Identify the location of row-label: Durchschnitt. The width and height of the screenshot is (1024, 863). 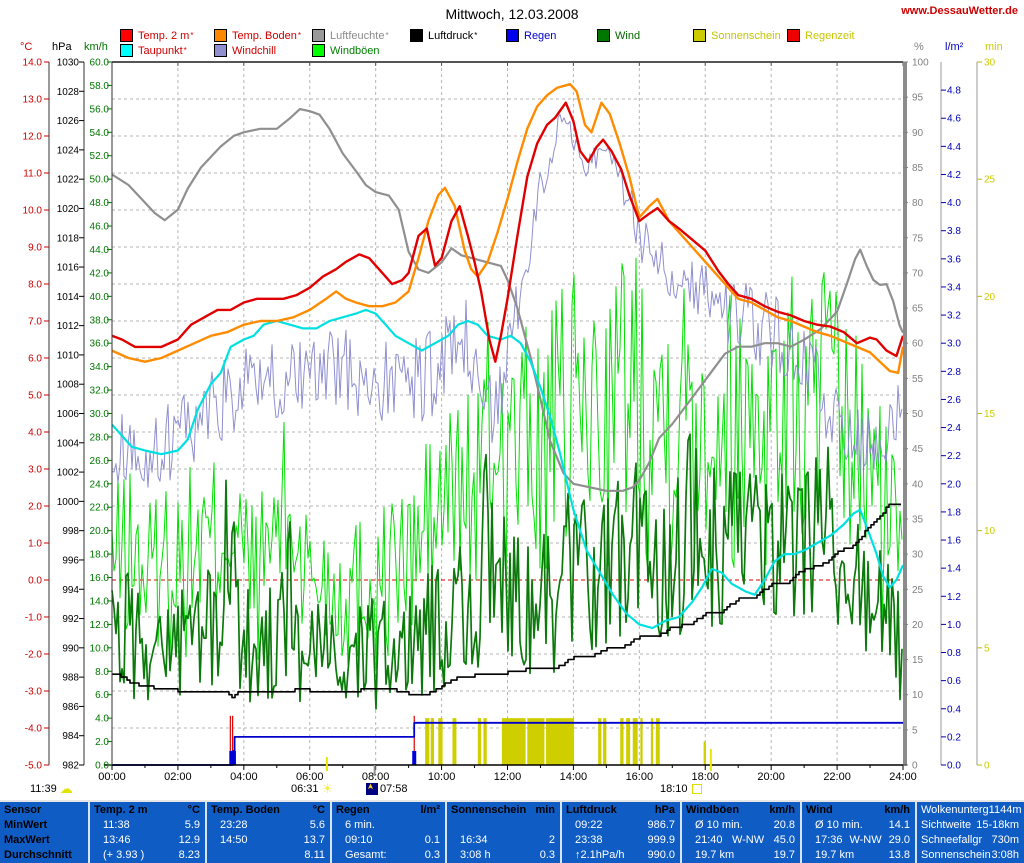
(44, 855).